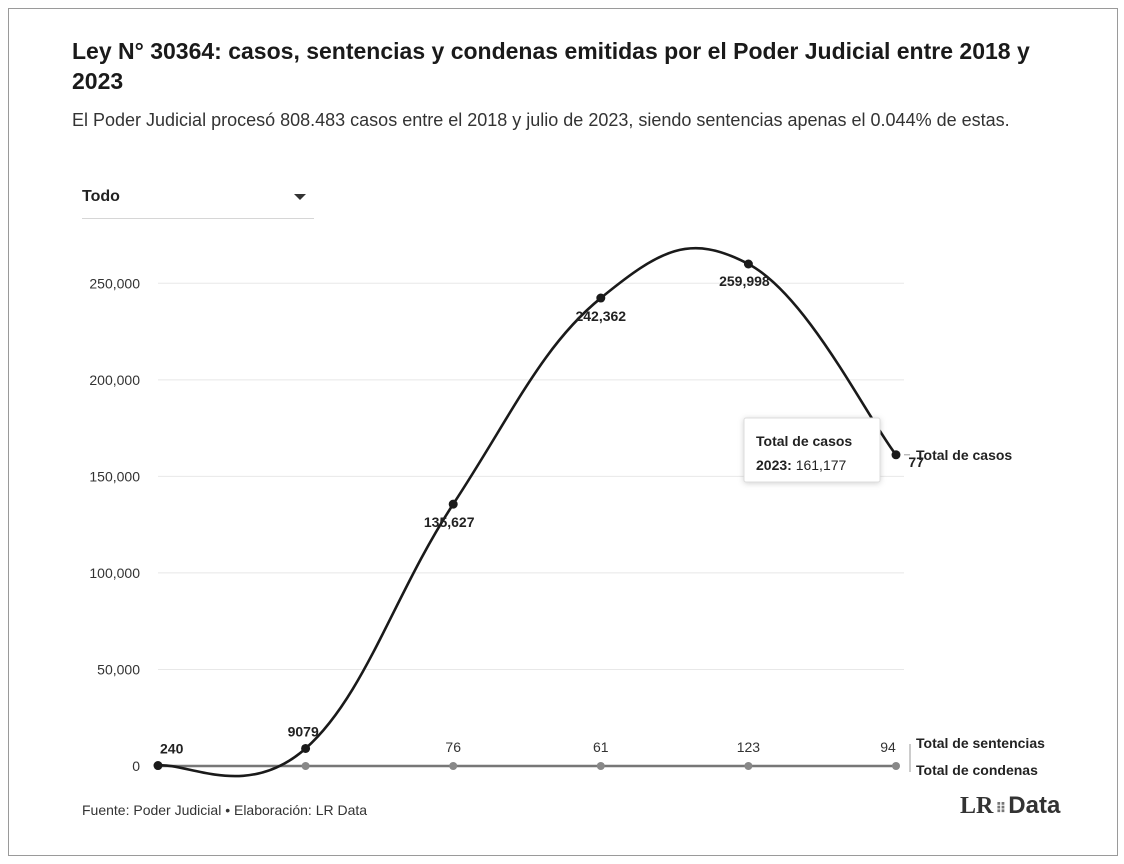 Image resolution: width=1124 pixels, height=864 pixels. What do you see at coordinates (1034, 805) in the screenshot?
I see `logo-data-text: Data` at bounding box center [1034, 805].